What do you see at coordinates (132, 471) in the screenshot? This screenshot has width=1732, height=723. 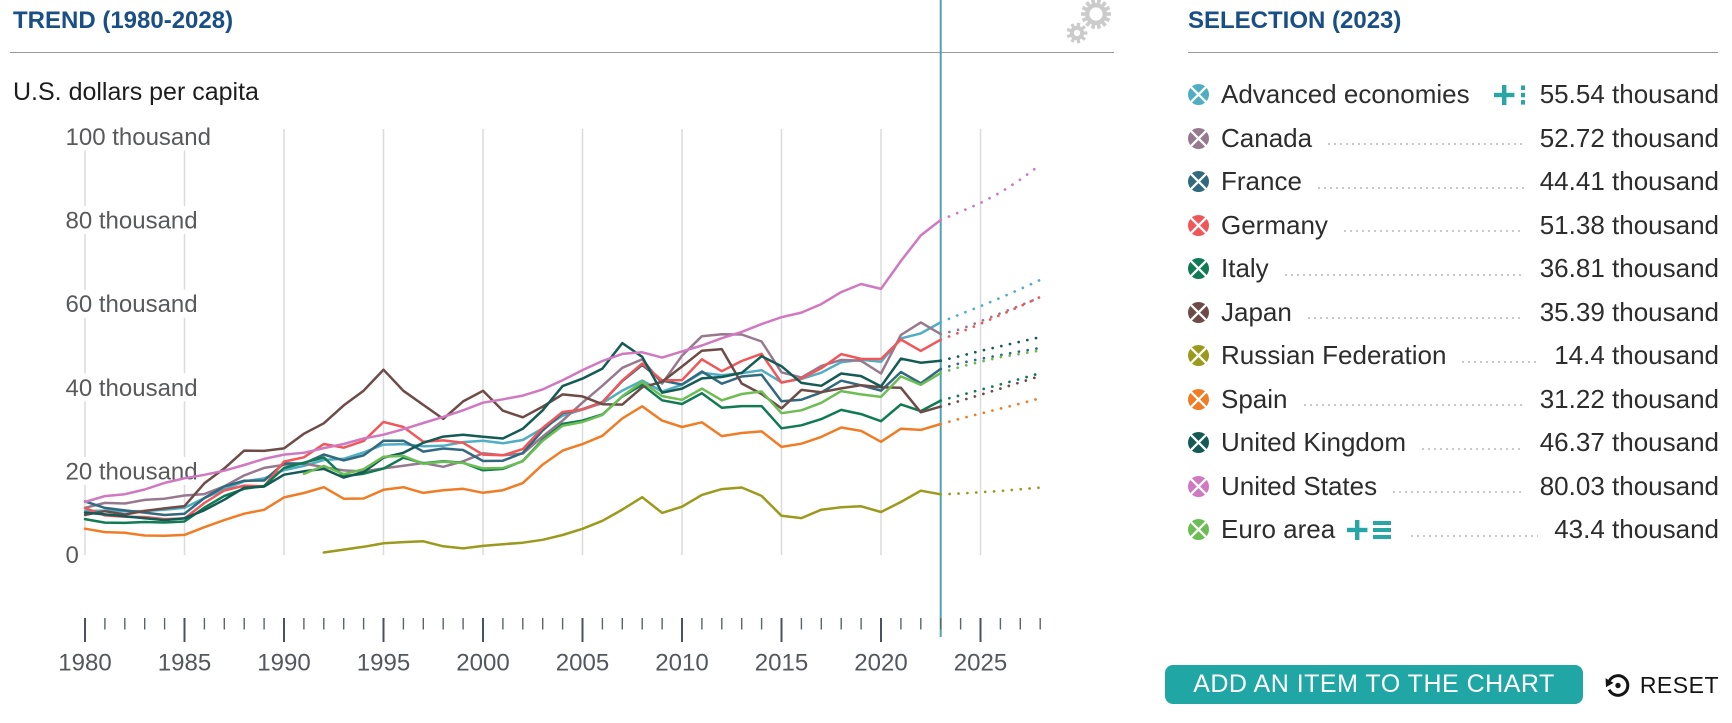 I see `svg-text: 20 thousand` at bounding box center [132, 471].